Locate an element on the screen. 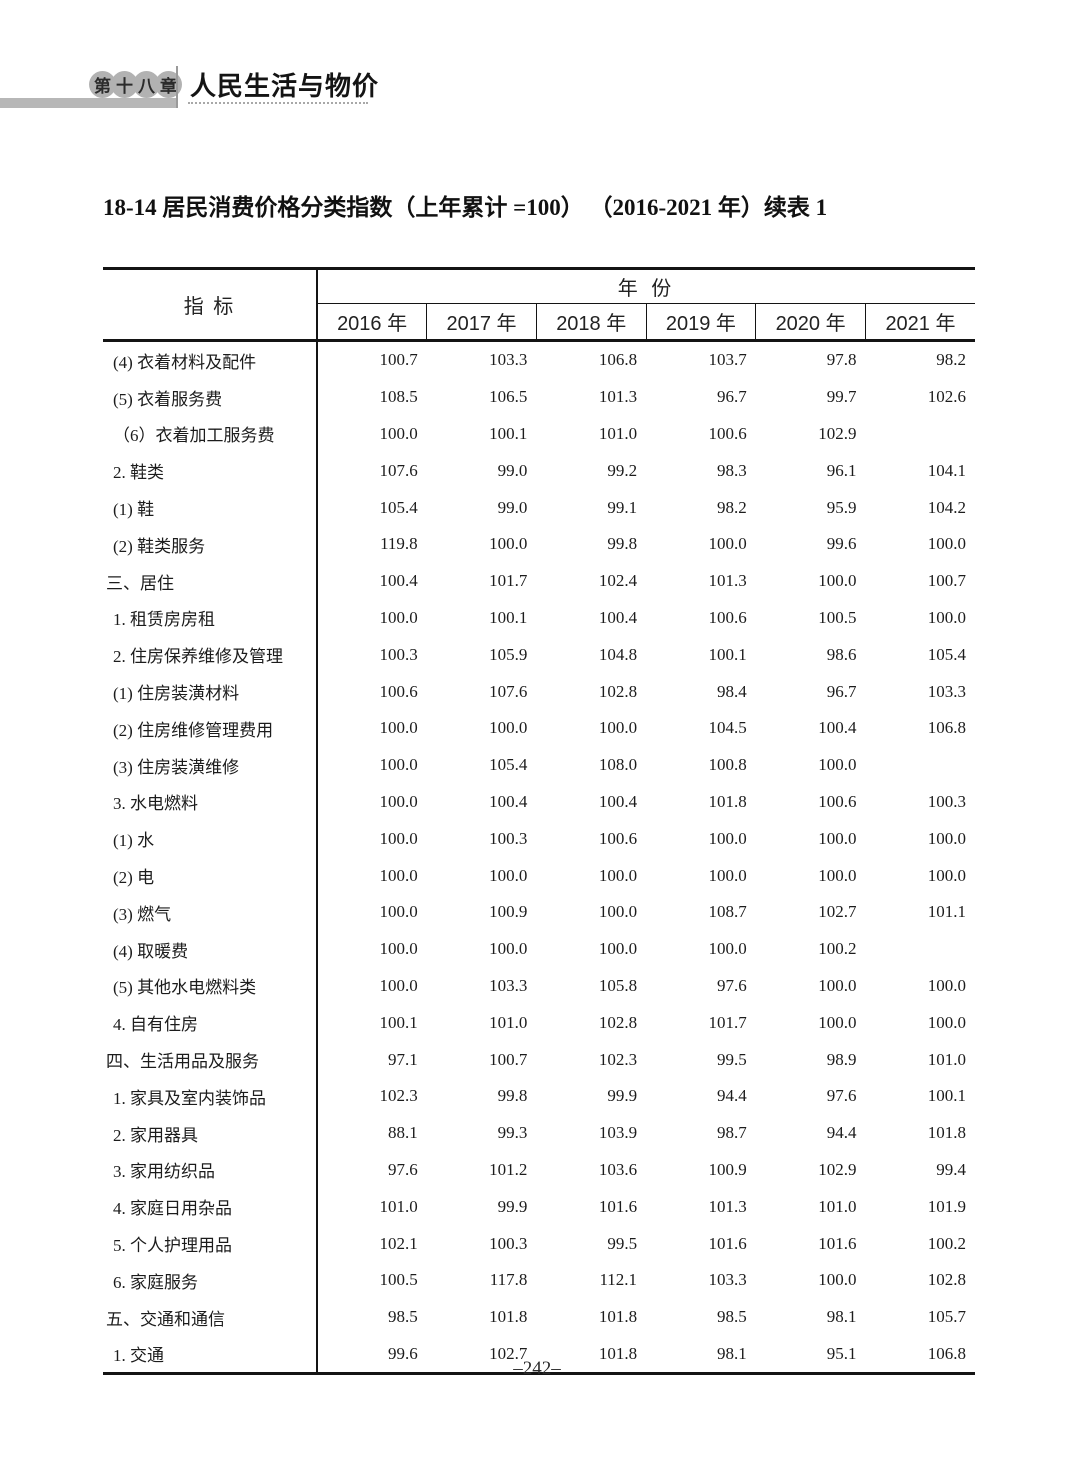 The height and width of the screenshot is (1458, 1074). row-value: 96.1 is located at coordinates (841, 470).